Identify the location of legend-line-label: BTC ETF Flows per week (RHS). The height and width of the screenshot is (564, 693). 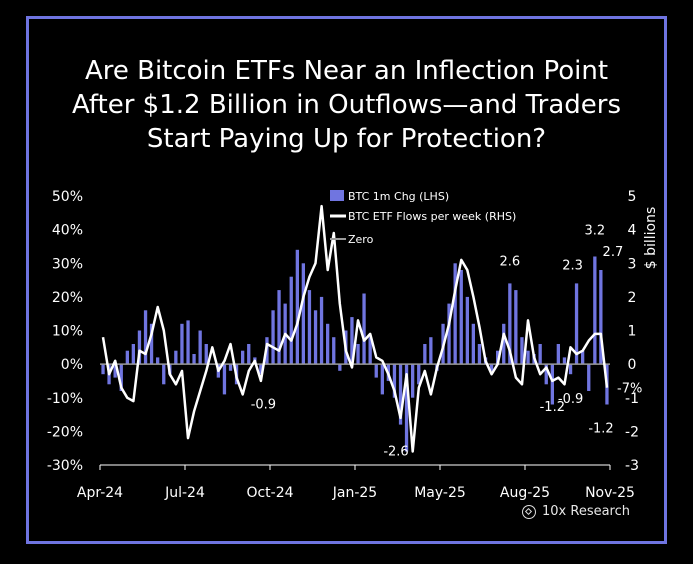
(432, 216).